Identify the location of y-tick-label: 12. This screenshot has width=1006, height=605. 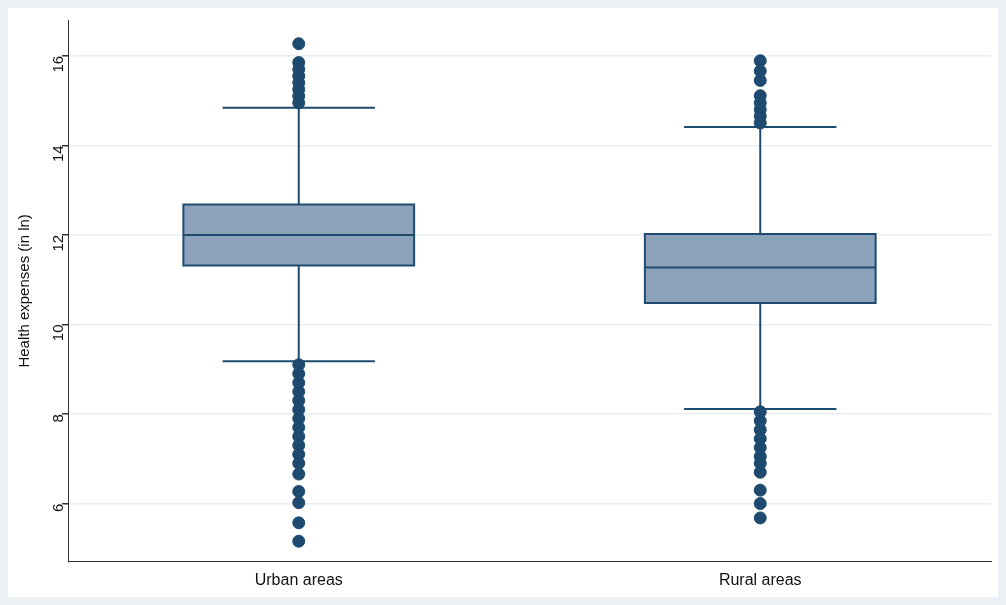
(58, 243).